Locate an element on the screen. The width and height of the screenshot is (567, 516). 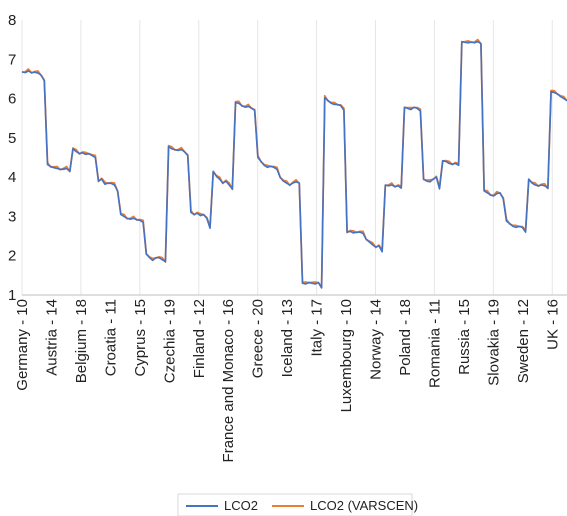
y-tick-label: 5 is located at coordinates (12, 138).